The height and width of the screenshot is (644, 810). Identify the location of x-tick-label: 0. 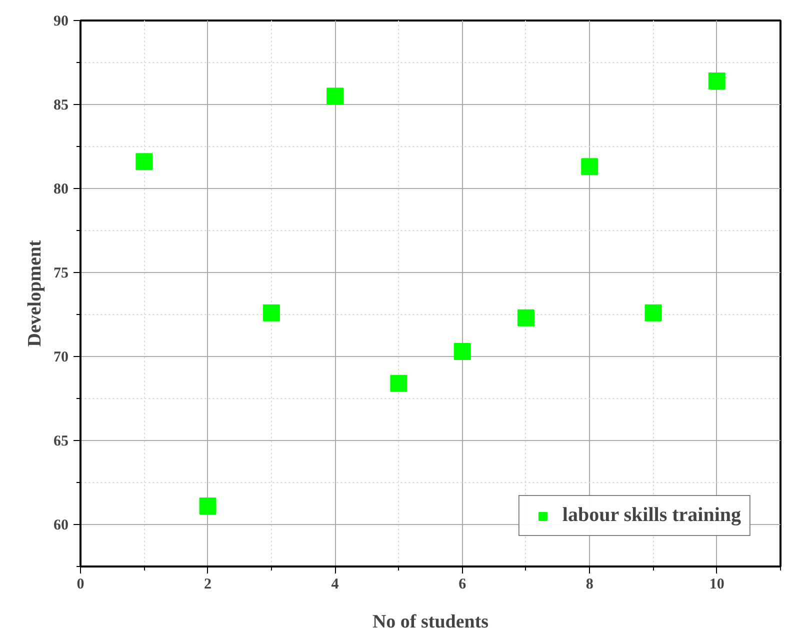
(80, 584).